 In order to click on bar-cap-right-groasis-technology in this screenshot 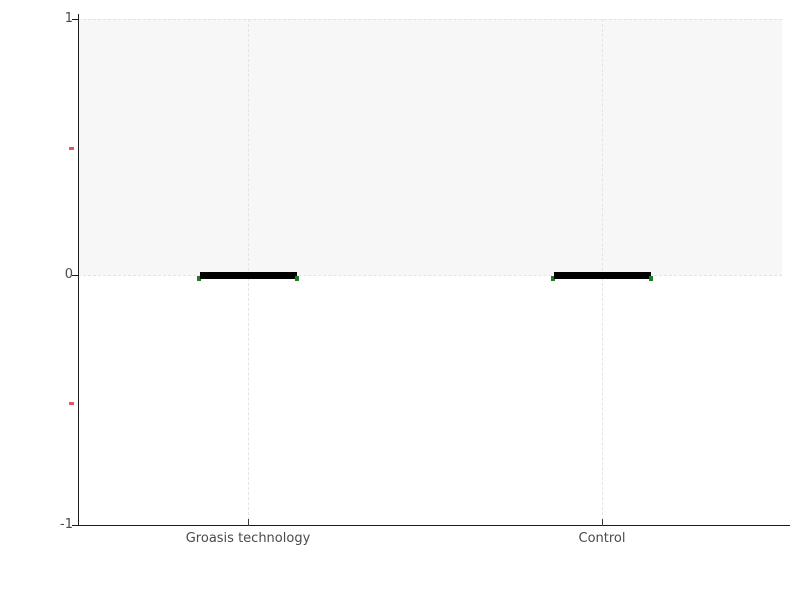, I will do `click(297, 278)`.